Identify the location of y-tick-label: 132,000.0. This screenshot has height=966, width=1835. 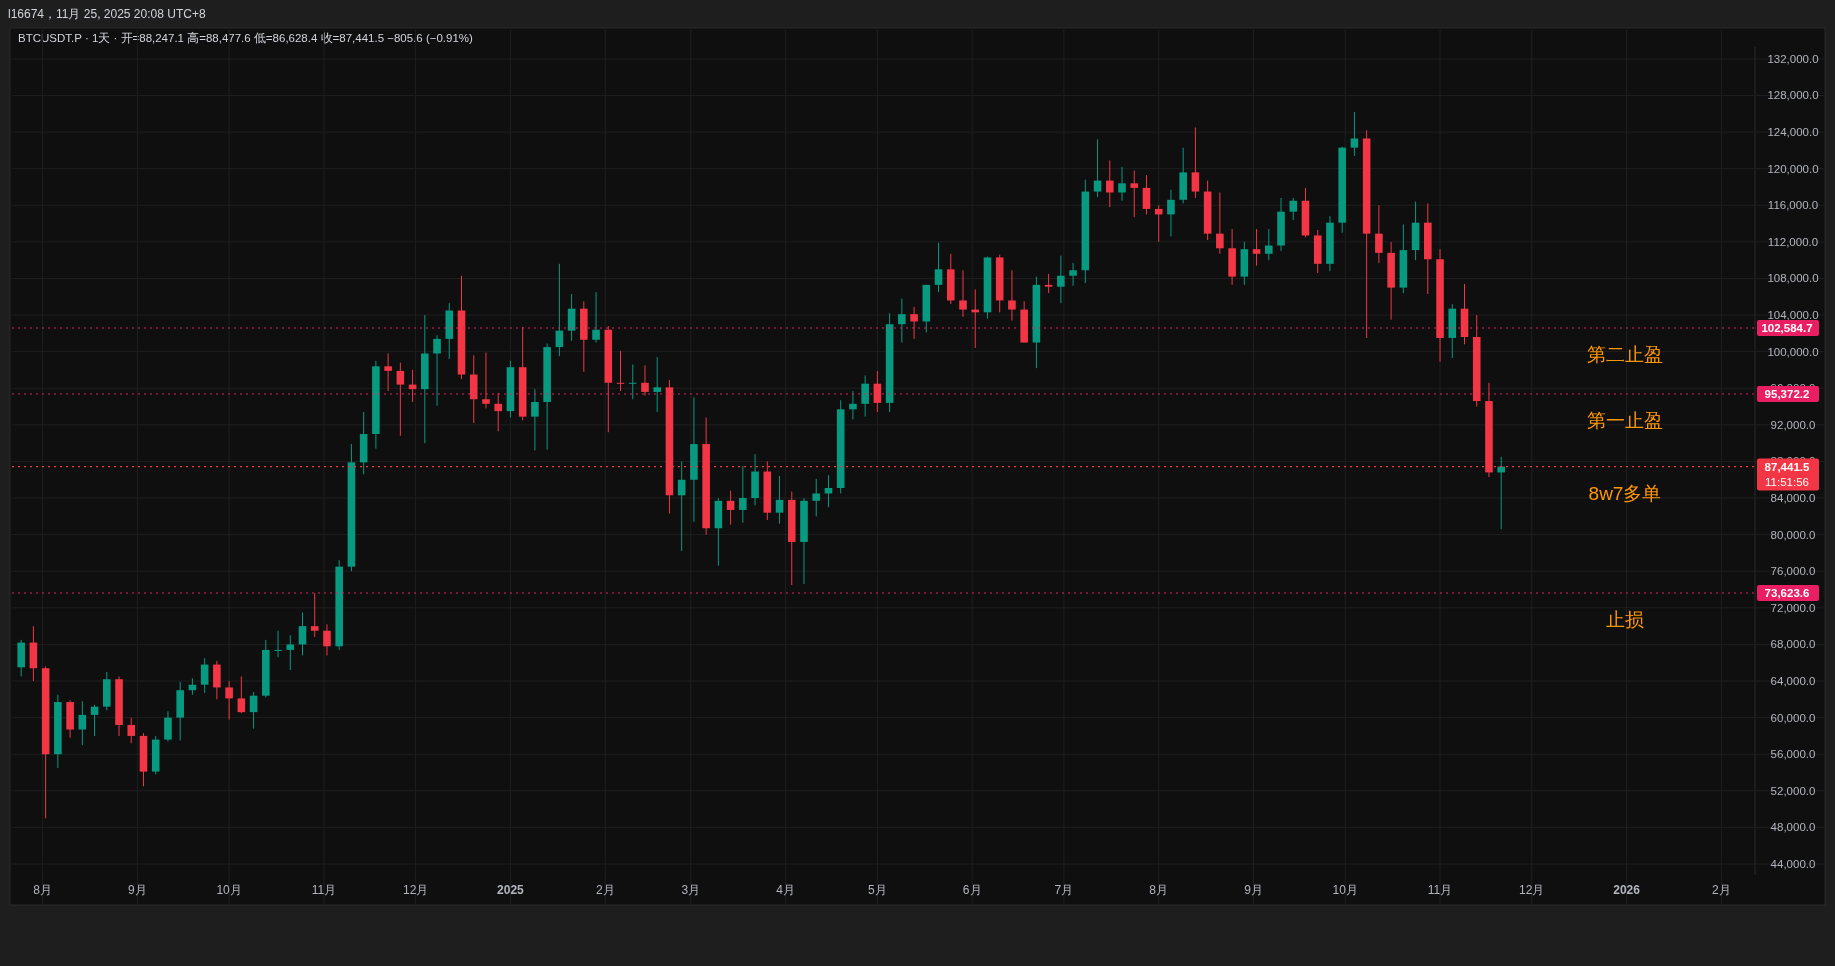
(1793, 58).